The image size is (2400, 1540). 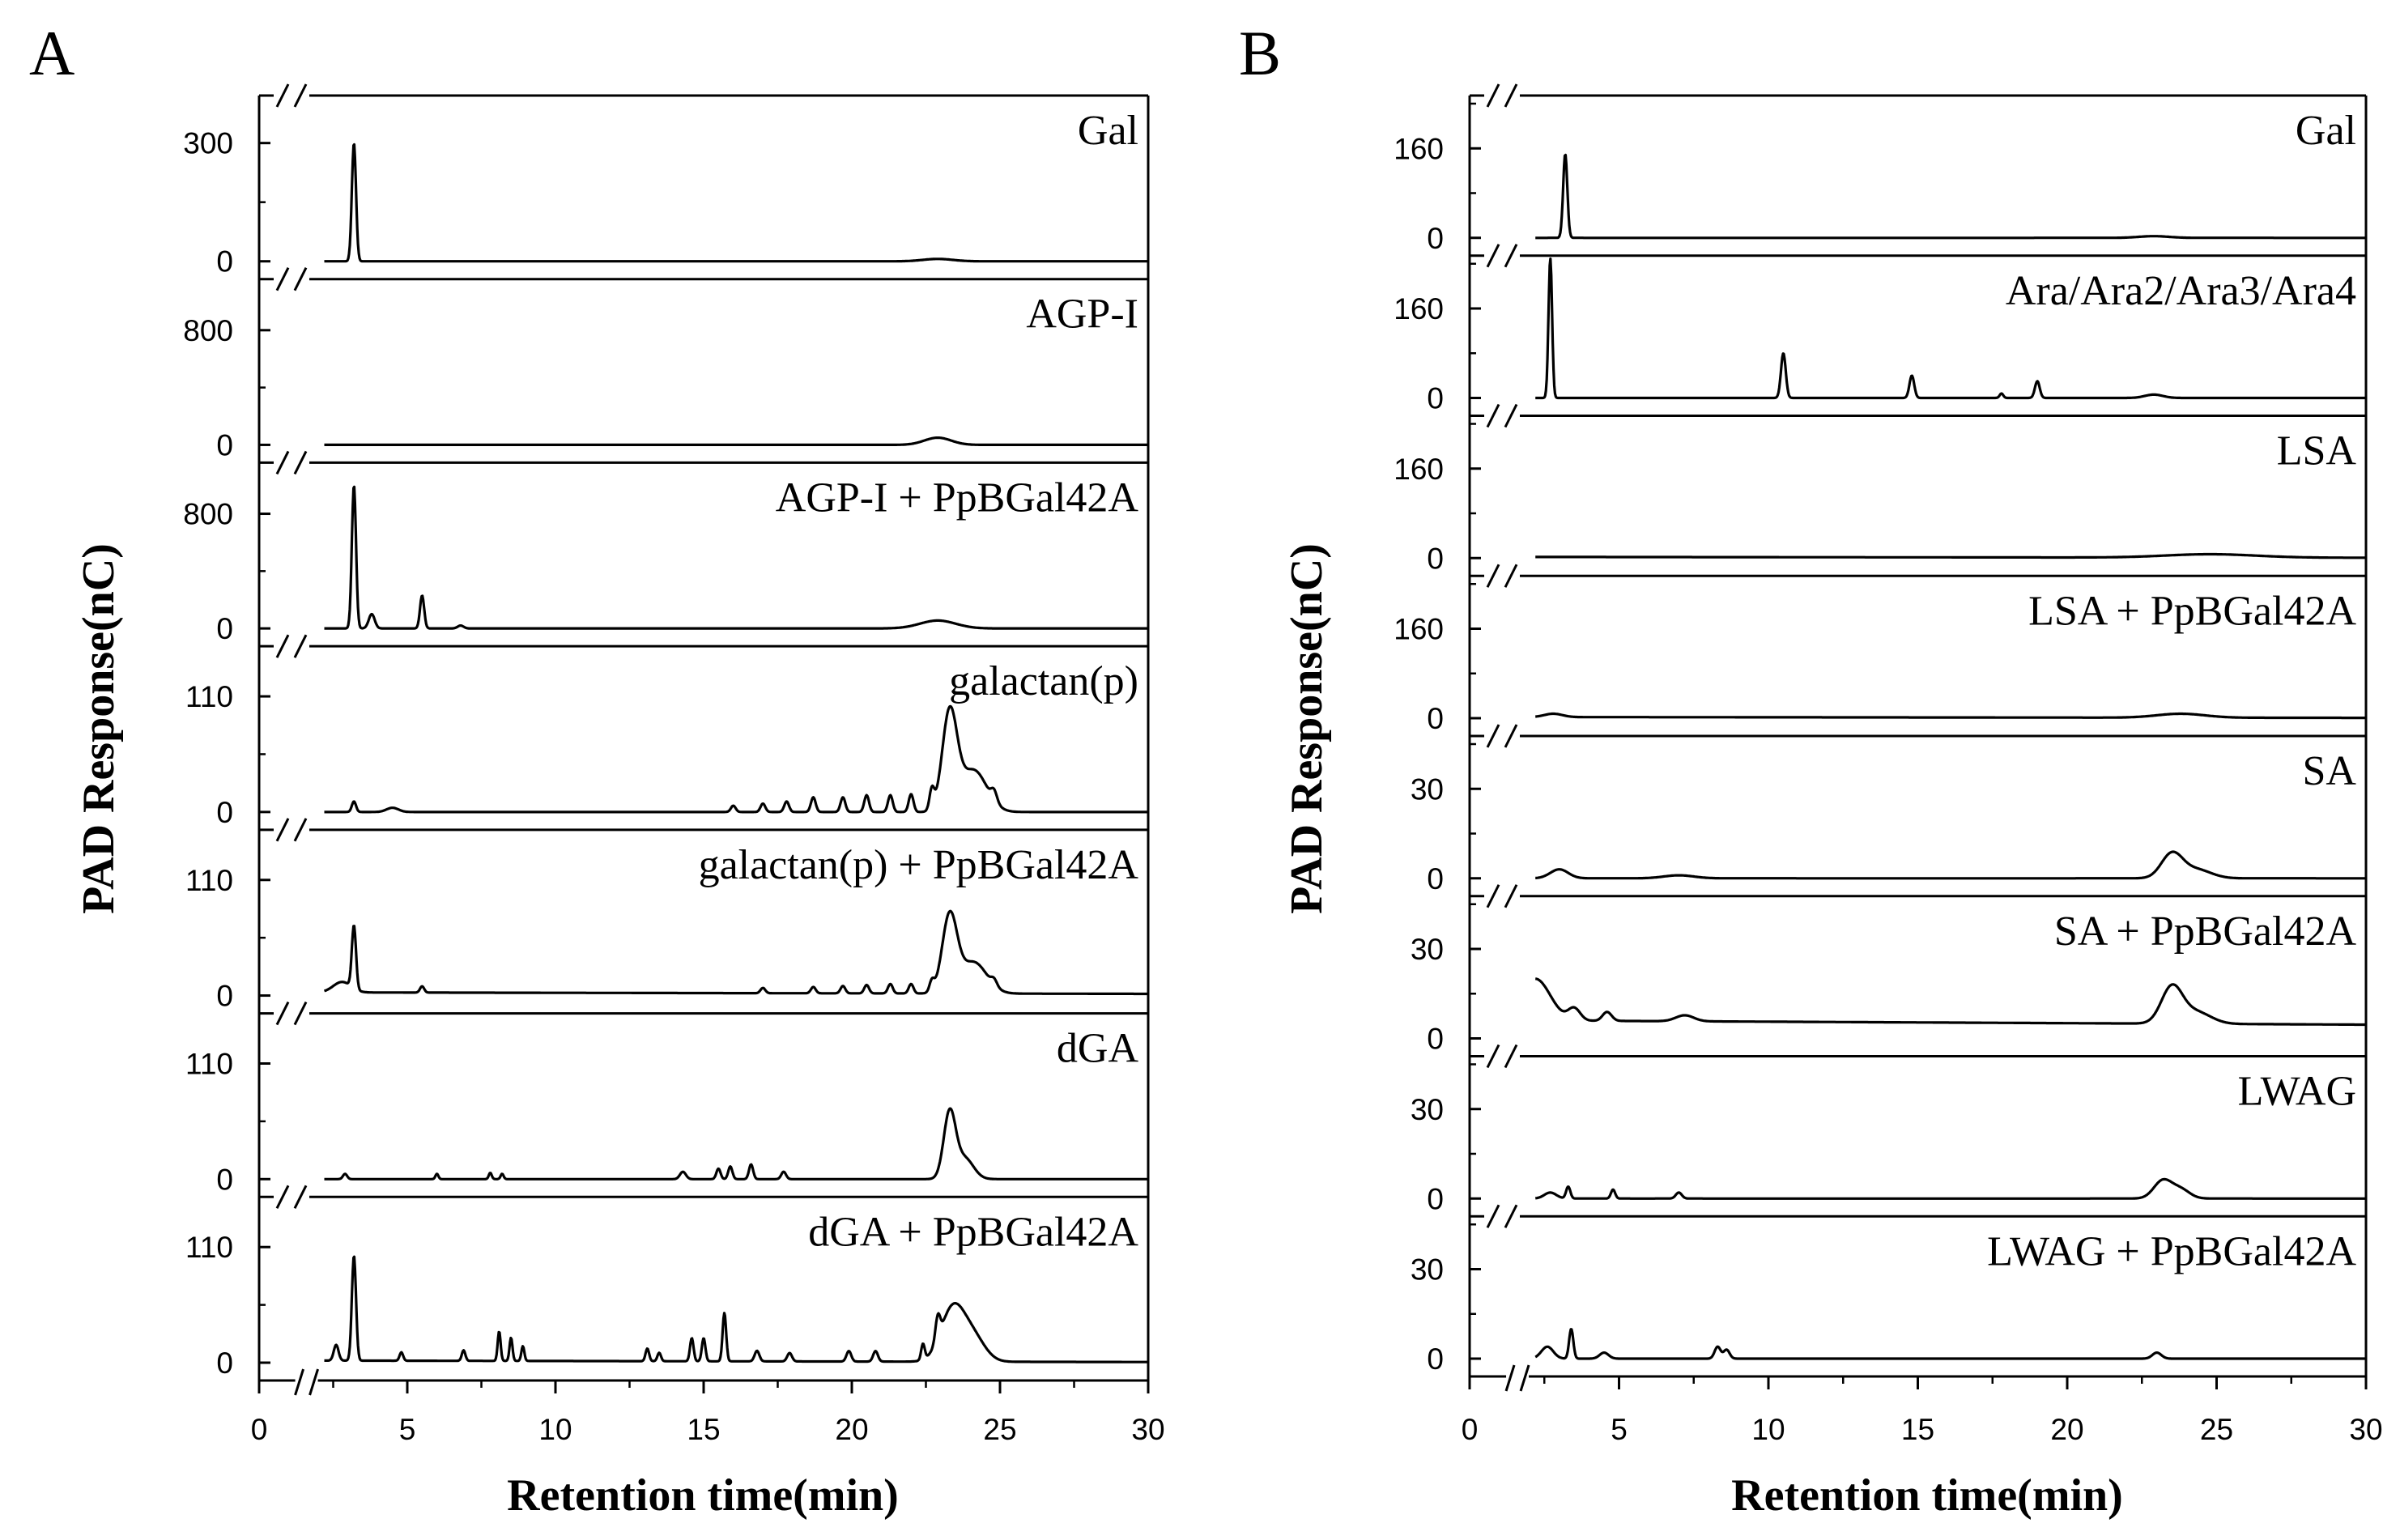 What do you see at coordinates (1082, 314) in the screenshot?
I see `sample-label: AGP-I` at bounding box center [1082, 314].